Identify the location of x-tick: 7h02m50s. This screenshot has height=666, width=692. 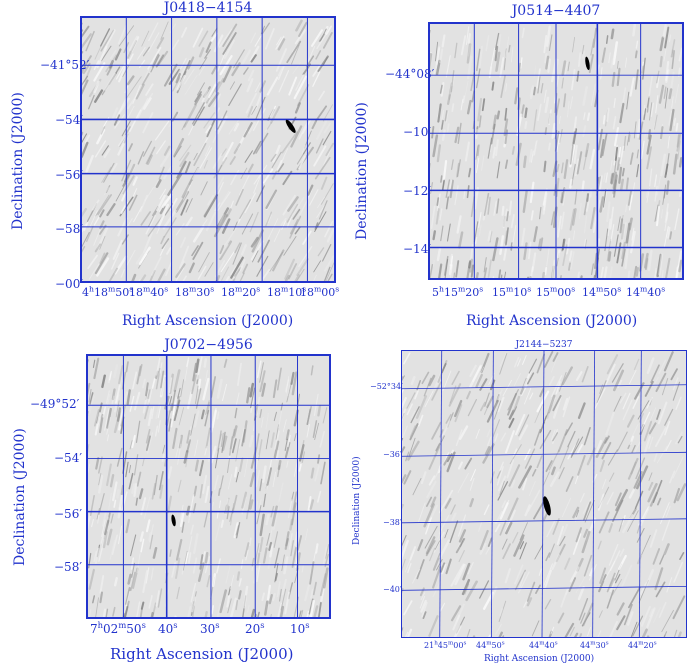
(118, 628).